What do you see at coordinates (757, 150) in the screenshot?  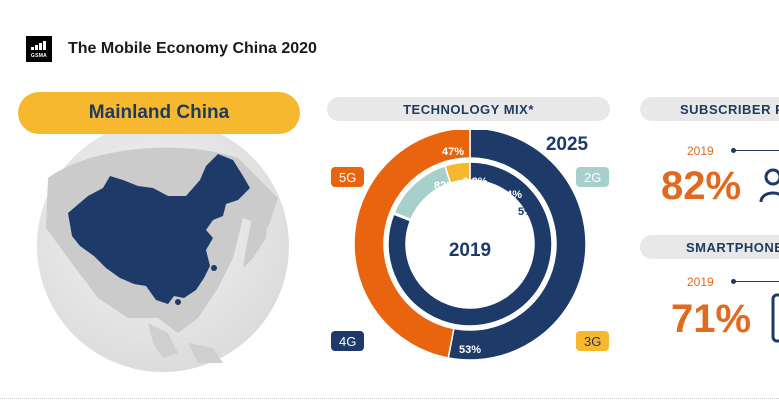 I see `subscriber-connector-line` at bounding box center [757, 150].